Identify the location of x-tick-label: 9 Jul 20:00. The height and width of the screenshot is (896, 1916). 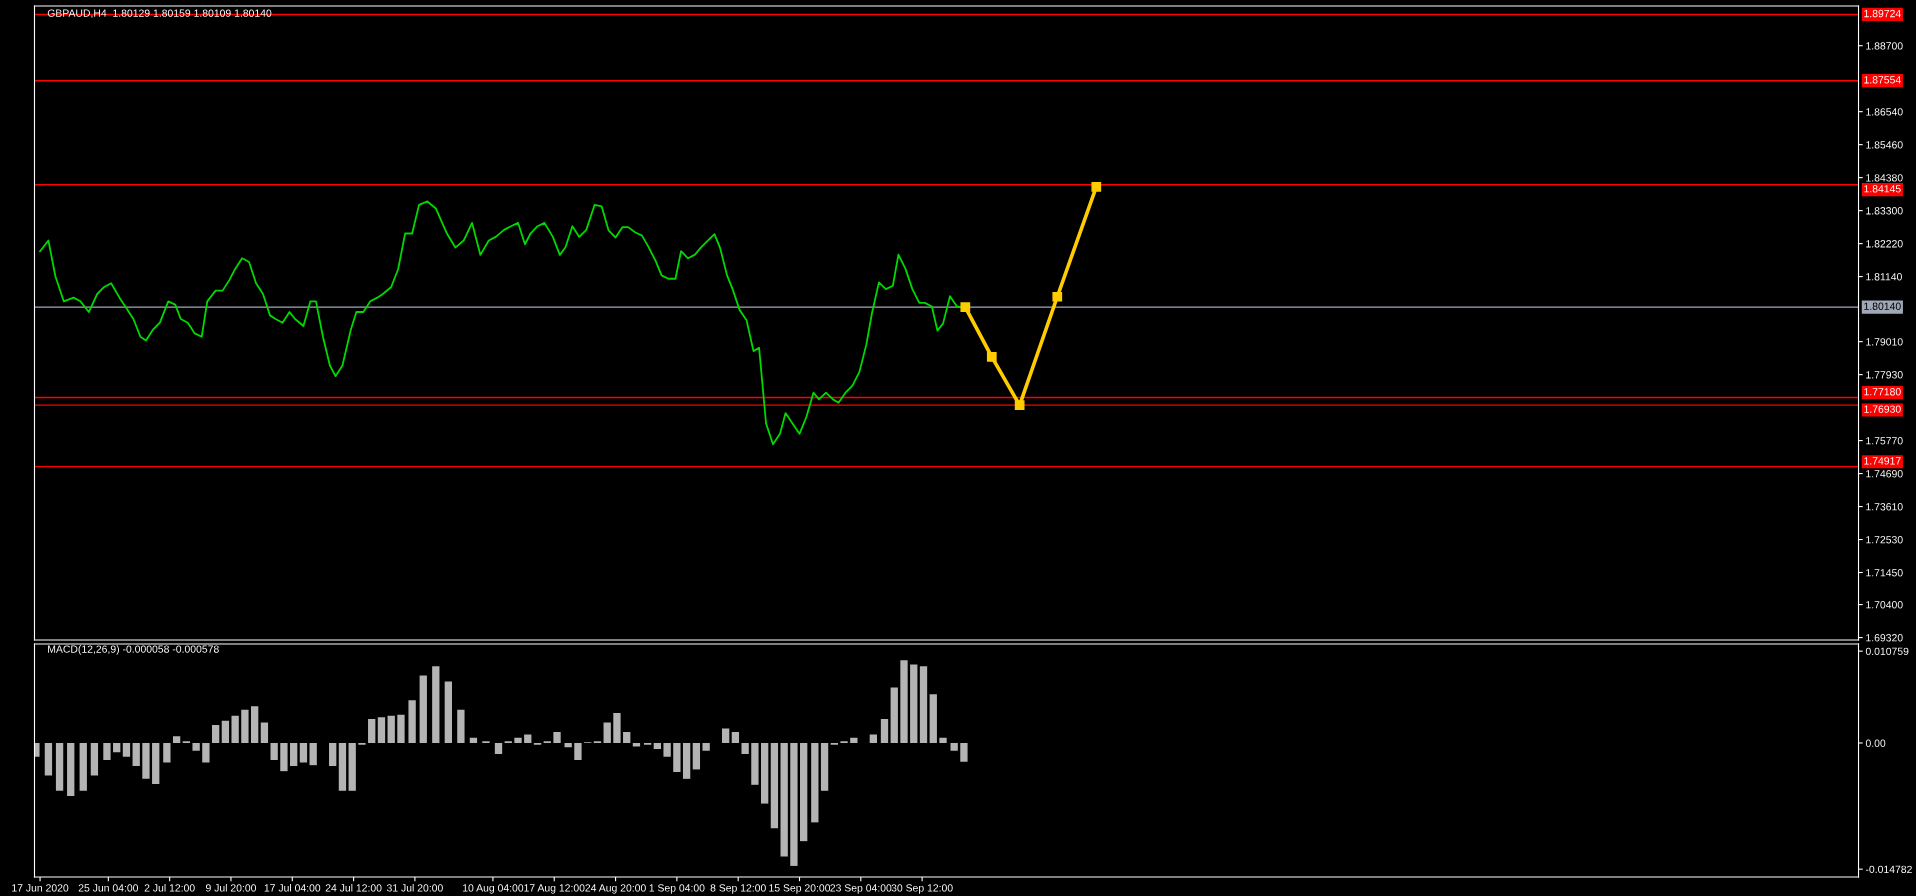
(231, 887).